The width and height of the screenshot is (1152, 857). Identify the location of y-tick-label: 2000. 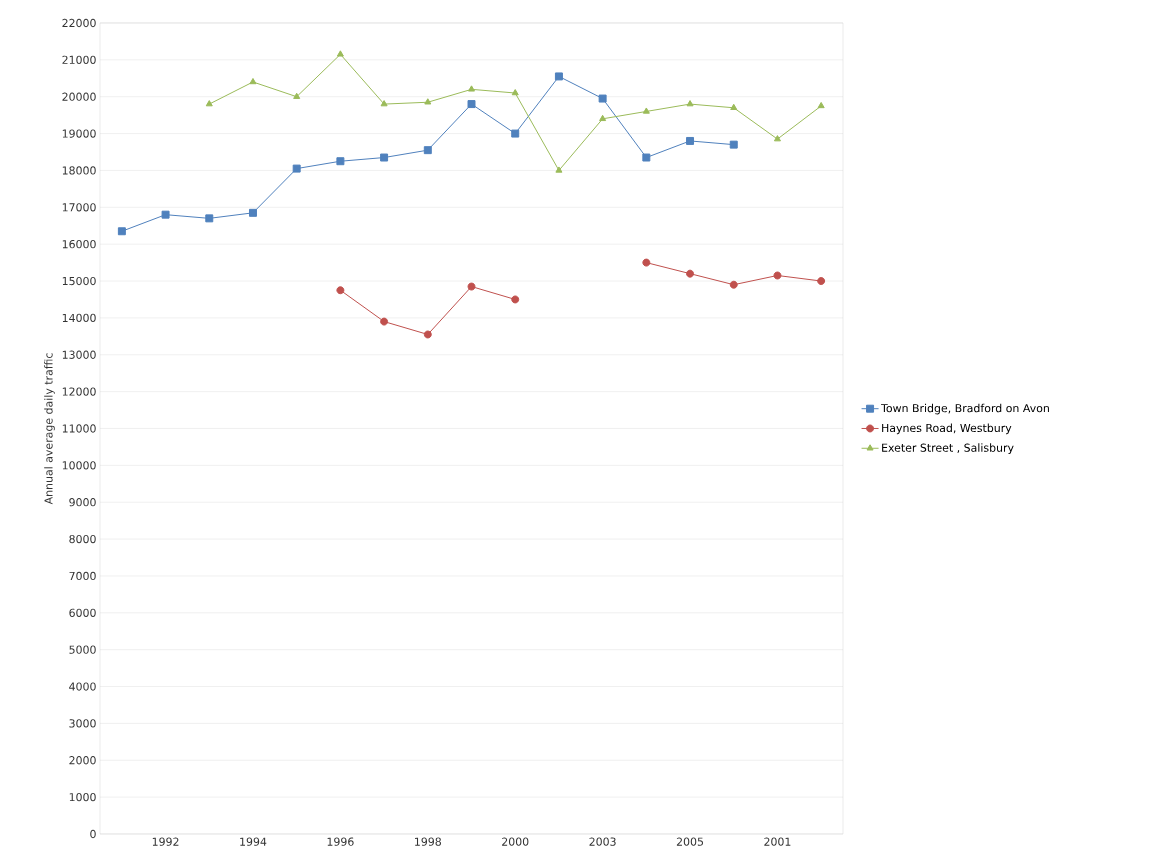
(82, 760).